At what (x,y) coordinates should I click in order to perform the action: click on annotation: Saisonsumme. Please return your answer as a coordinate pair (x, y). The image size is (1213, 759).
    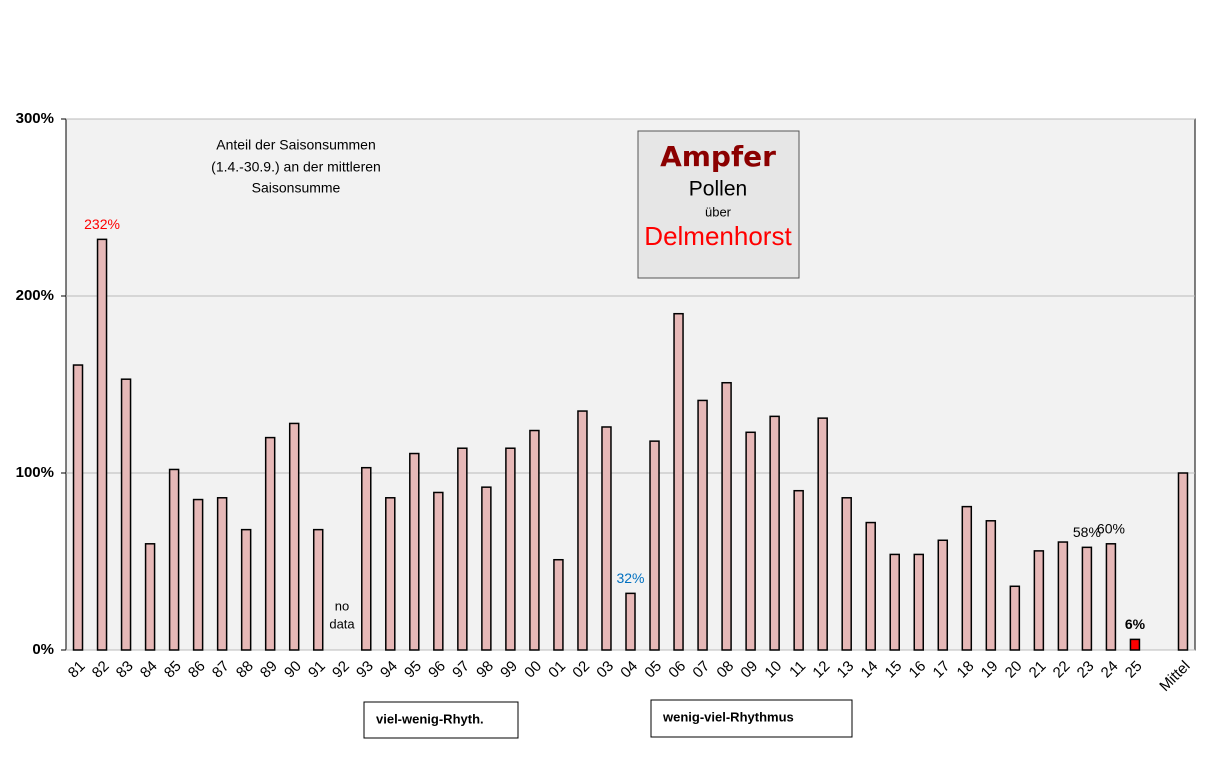
    Looking at the image, I should click on (296, 188).